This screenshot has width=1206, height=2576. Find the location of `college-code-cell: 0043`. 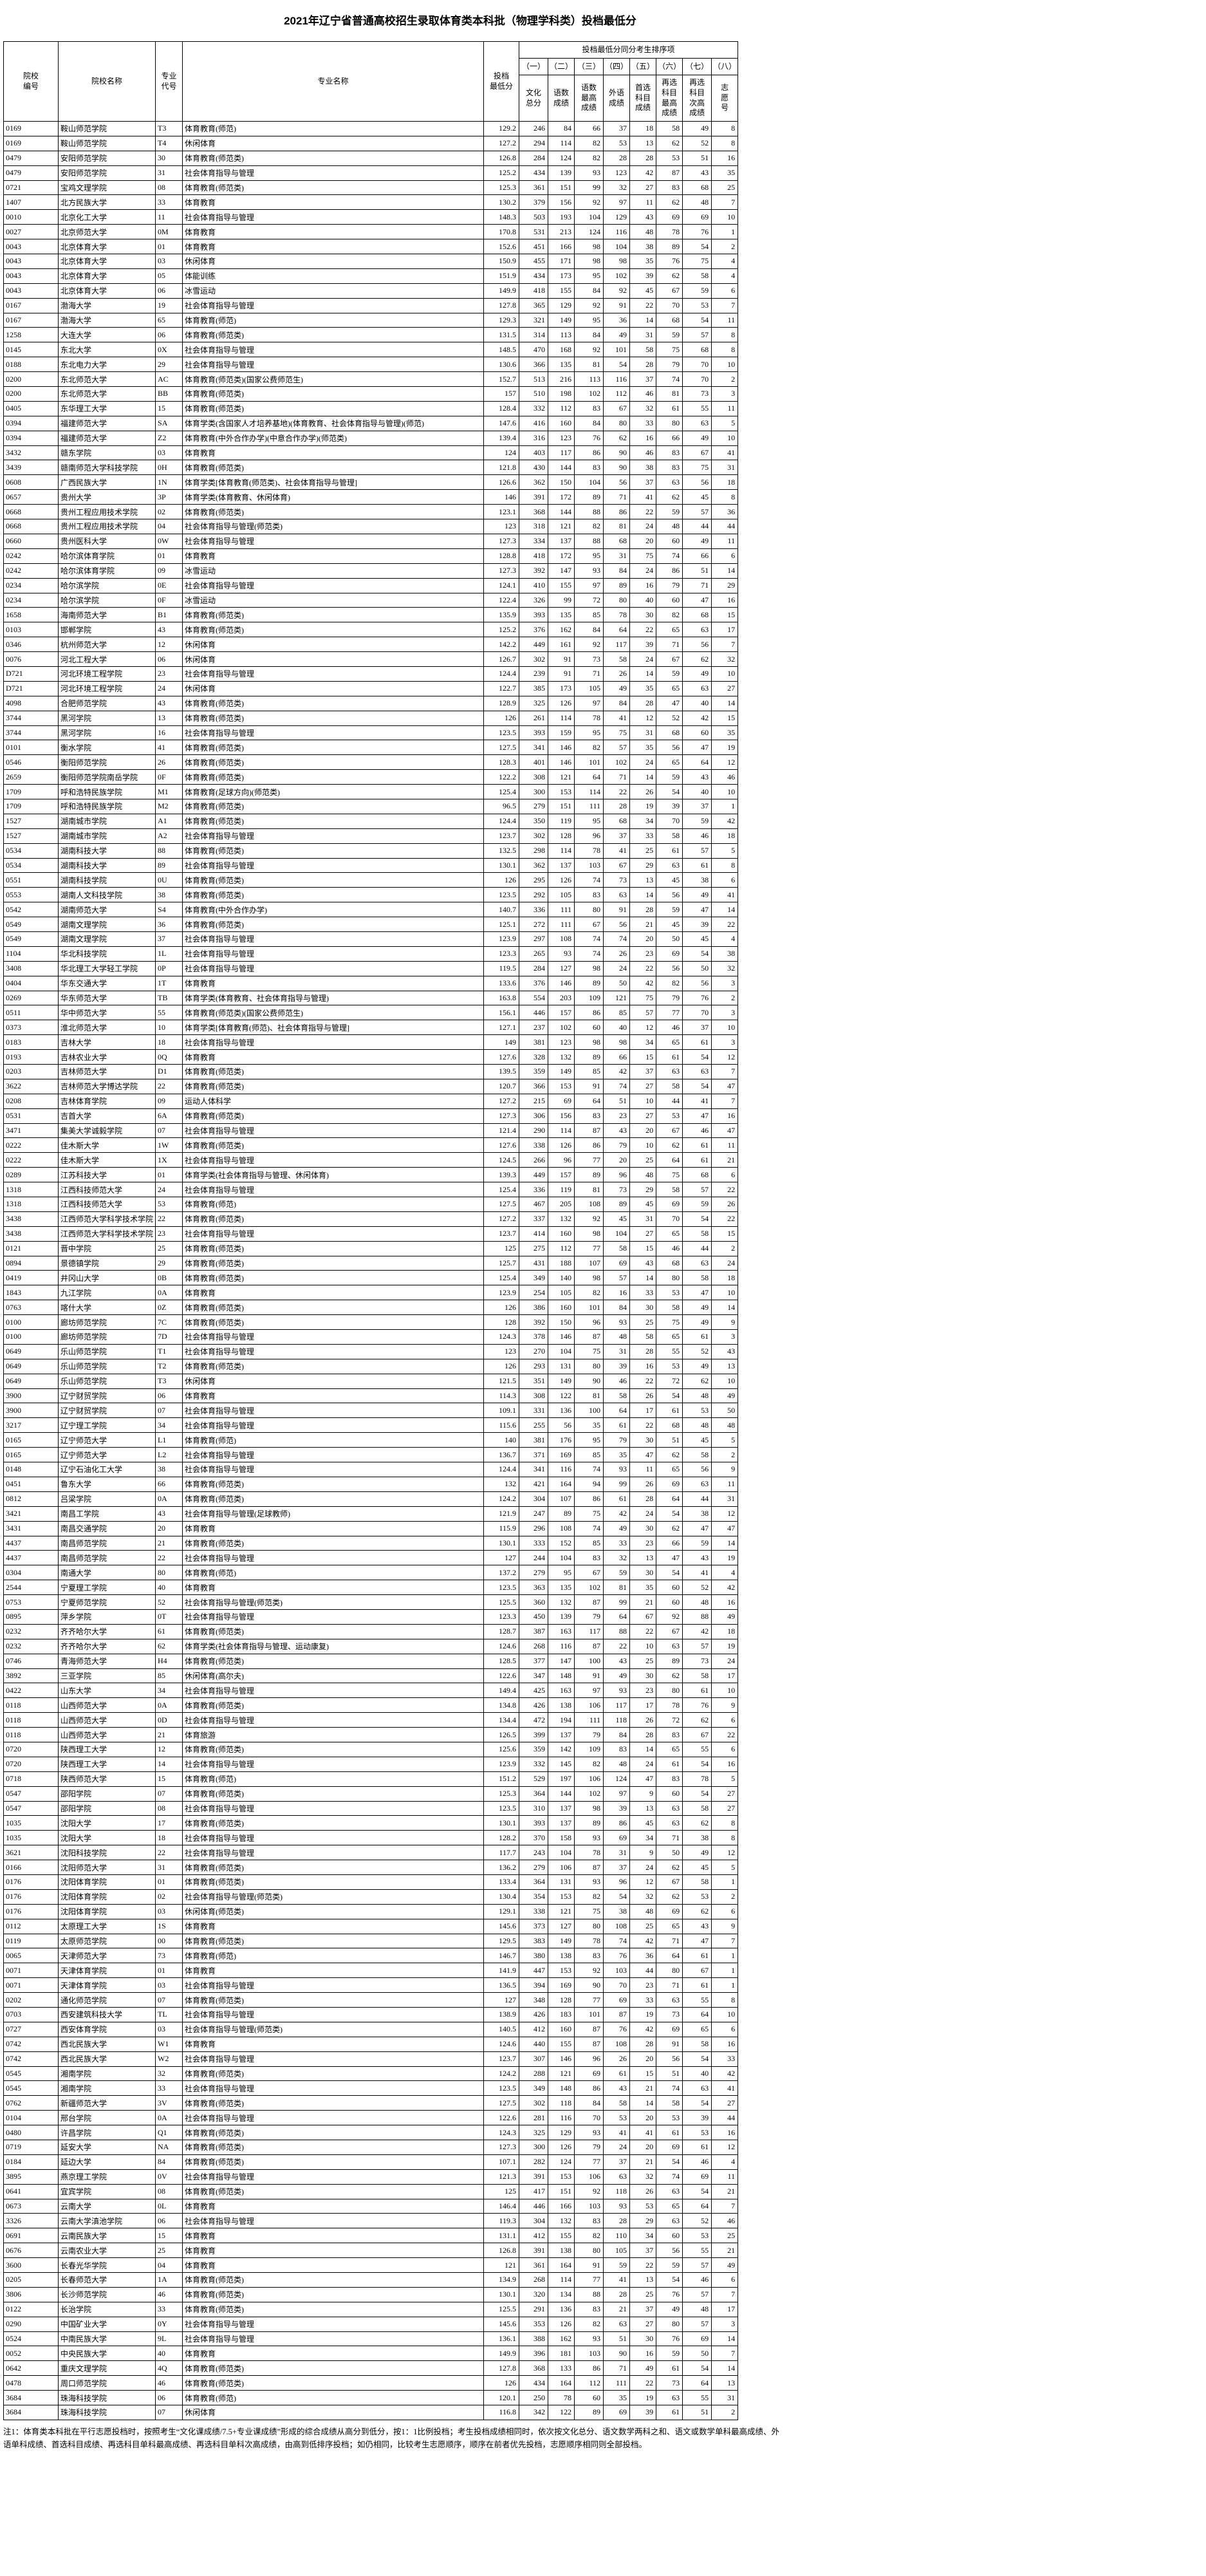

college-code-cell: 0043 is located at coordinates (31, 247).